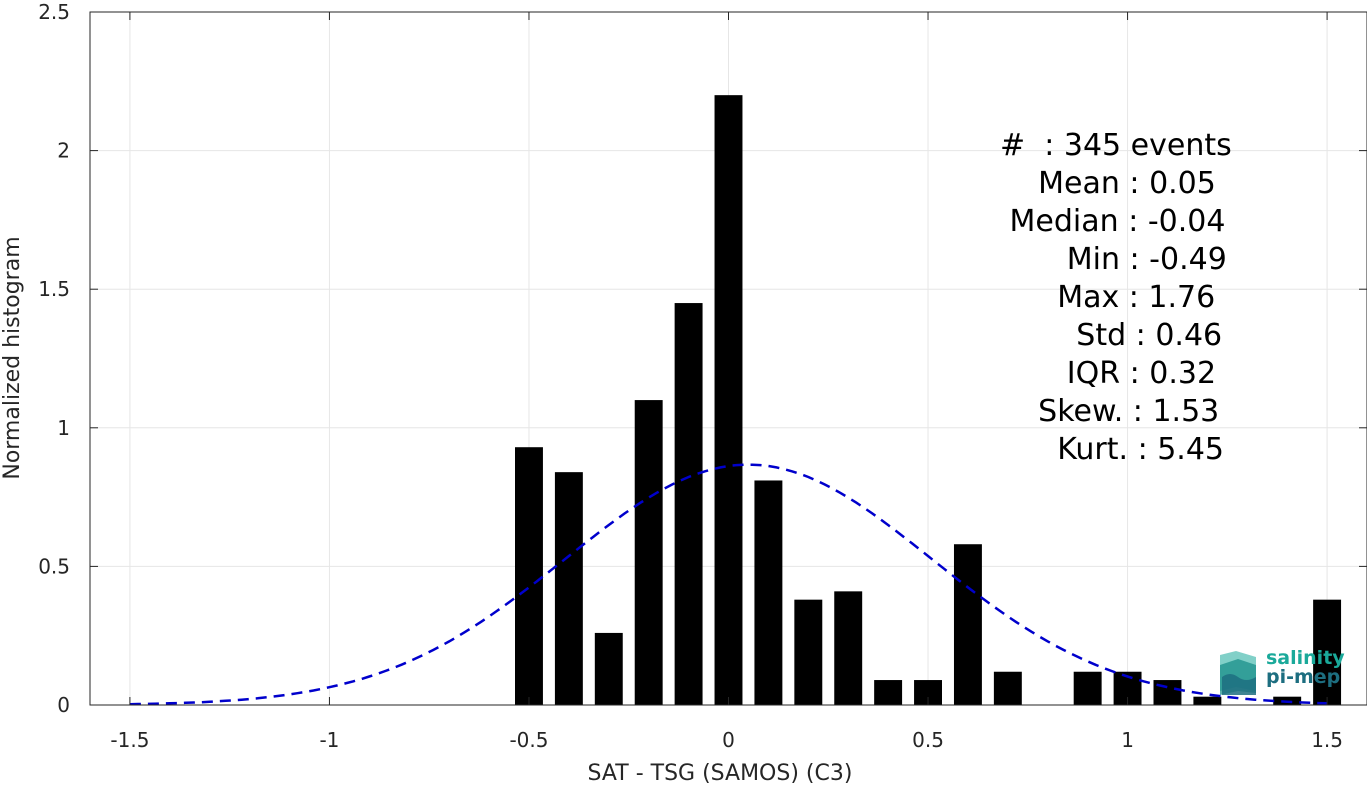 The height and width of the screenshot is (785, 1367). I want to click on logo-text: salinity pi-mep, so click(1305, 668).